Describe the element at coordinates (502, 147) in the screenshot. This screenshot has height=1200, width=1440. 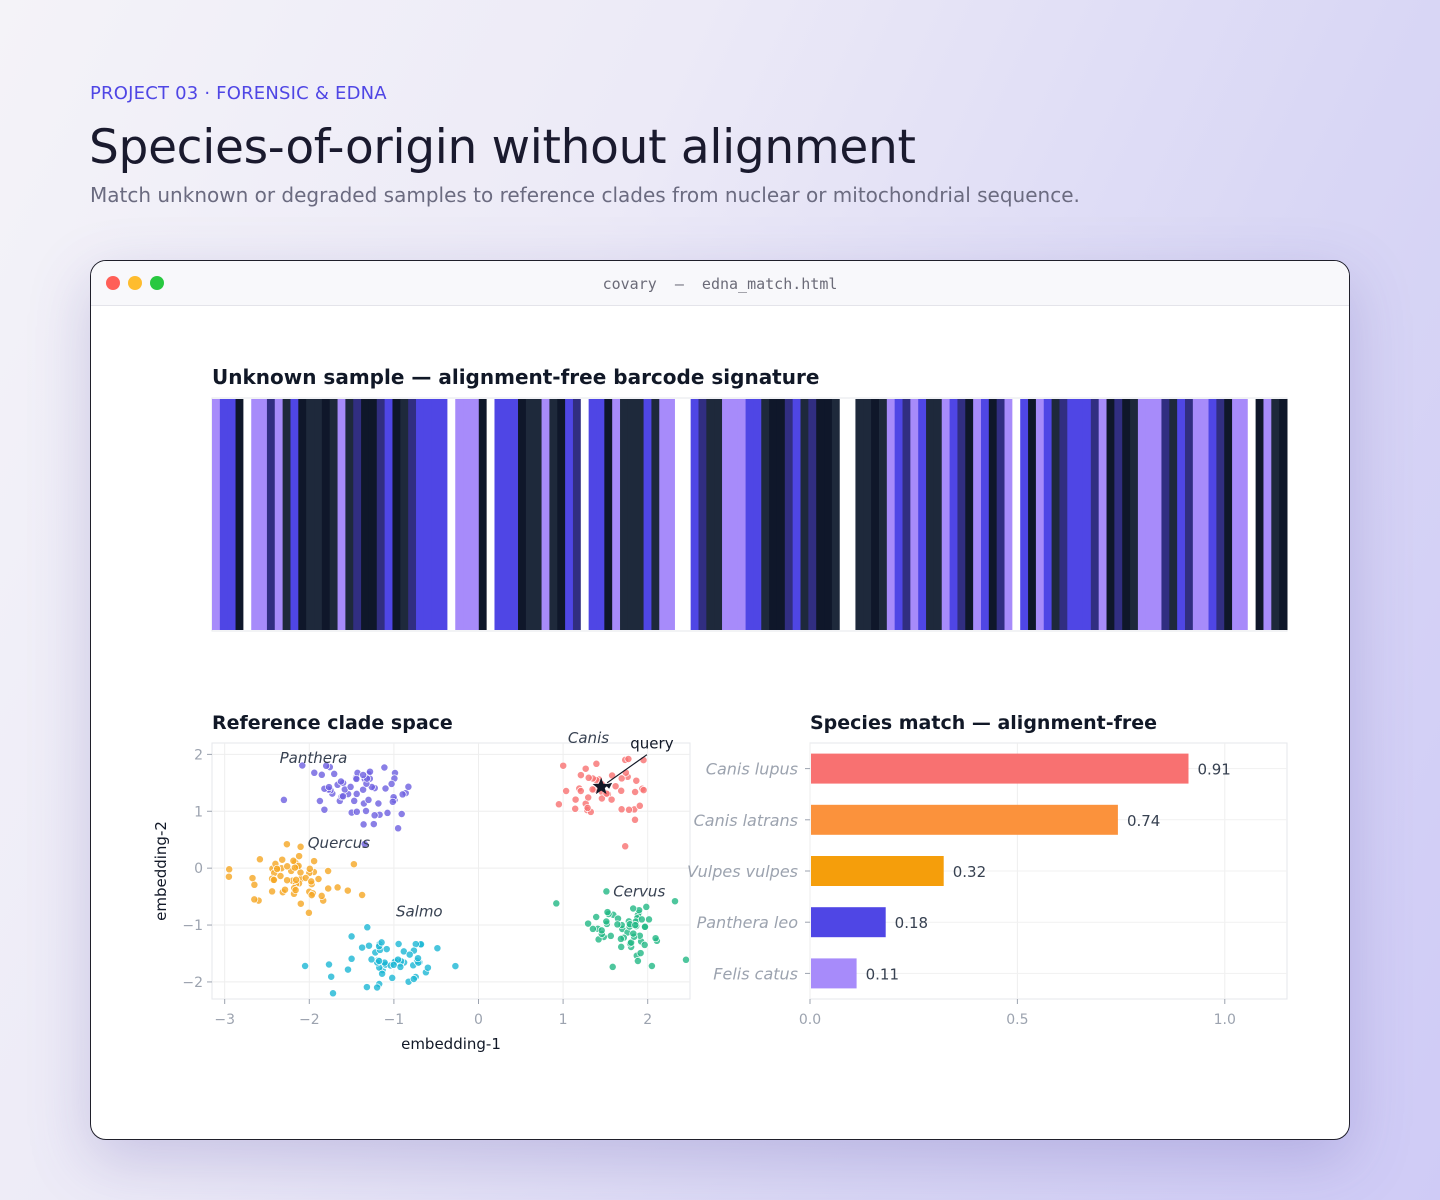
I see `page-title: Species-of-origin without alignment` at that location.